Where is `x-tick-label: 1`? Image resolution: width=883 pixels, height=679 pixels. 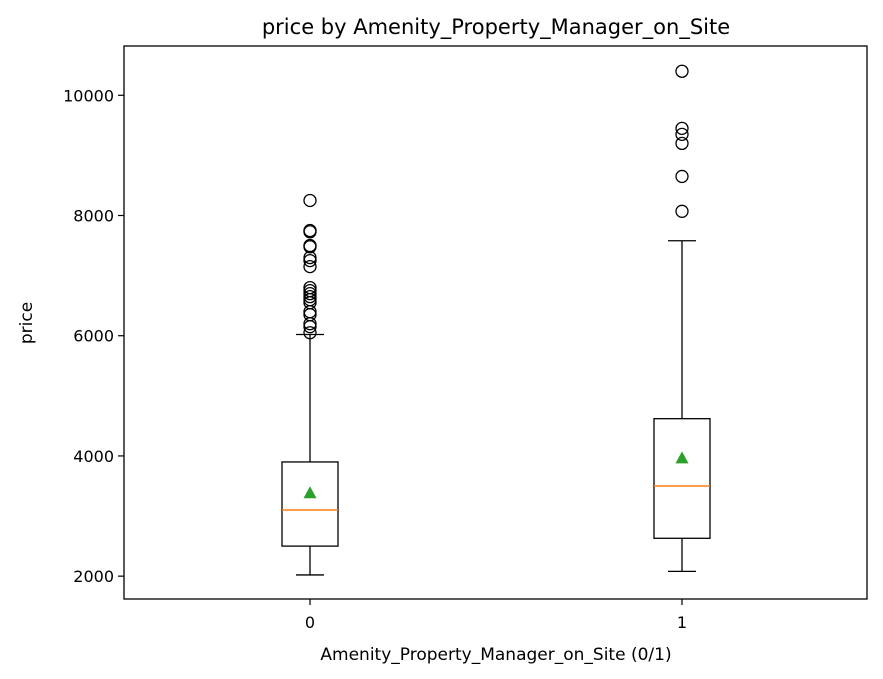 x-tick-label: 1 is located at coordinates (682, 622).